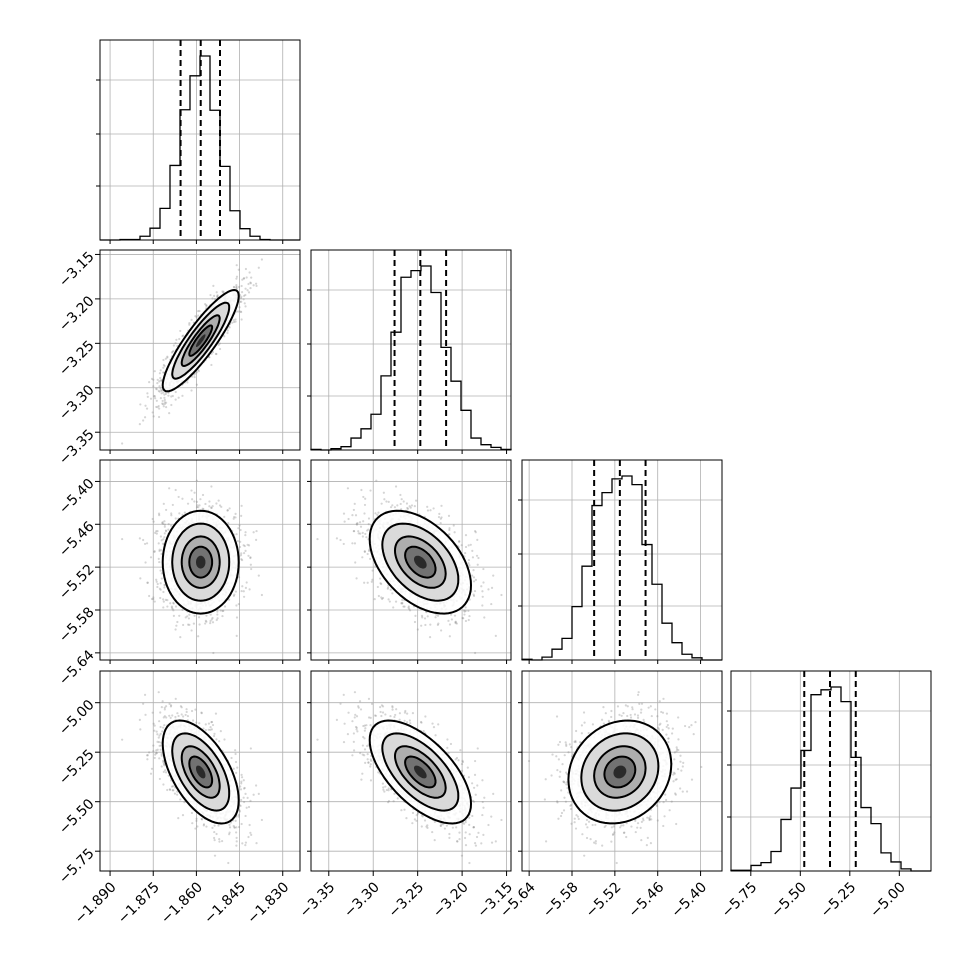  I want to click on histogram-step-line, so click(411, 358).